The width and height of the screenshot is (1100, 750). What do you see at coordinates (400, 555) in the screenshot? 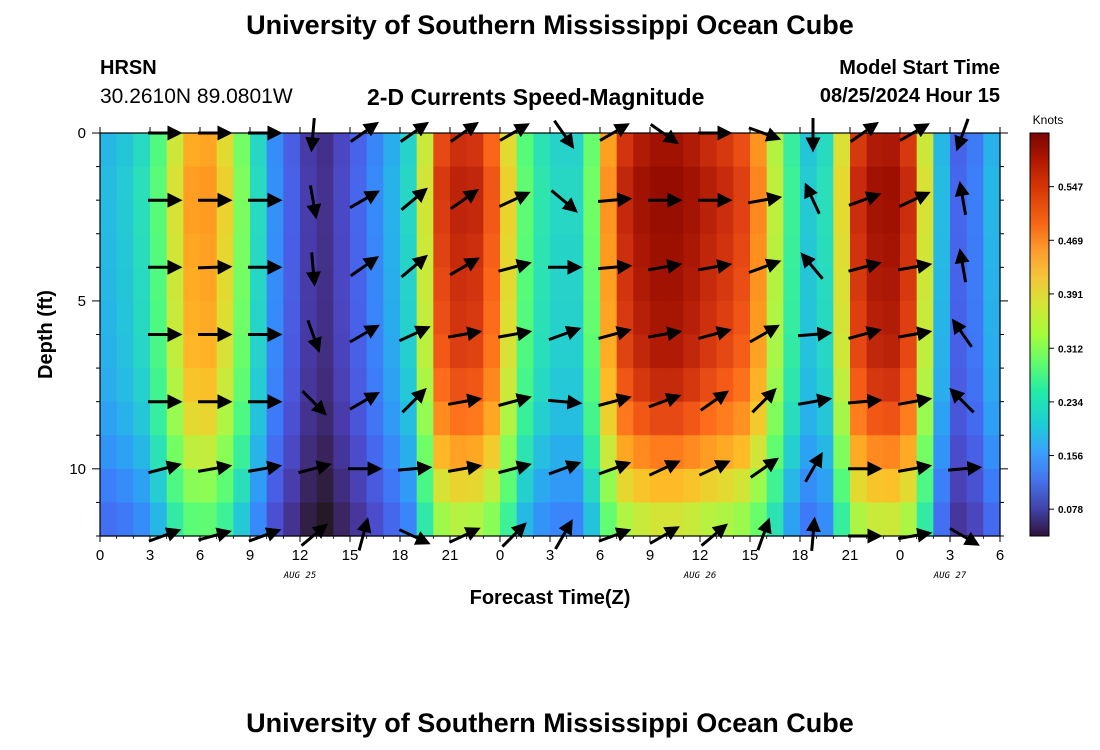
I see `x-tick-label: 18` at bounding box center [400, 555].